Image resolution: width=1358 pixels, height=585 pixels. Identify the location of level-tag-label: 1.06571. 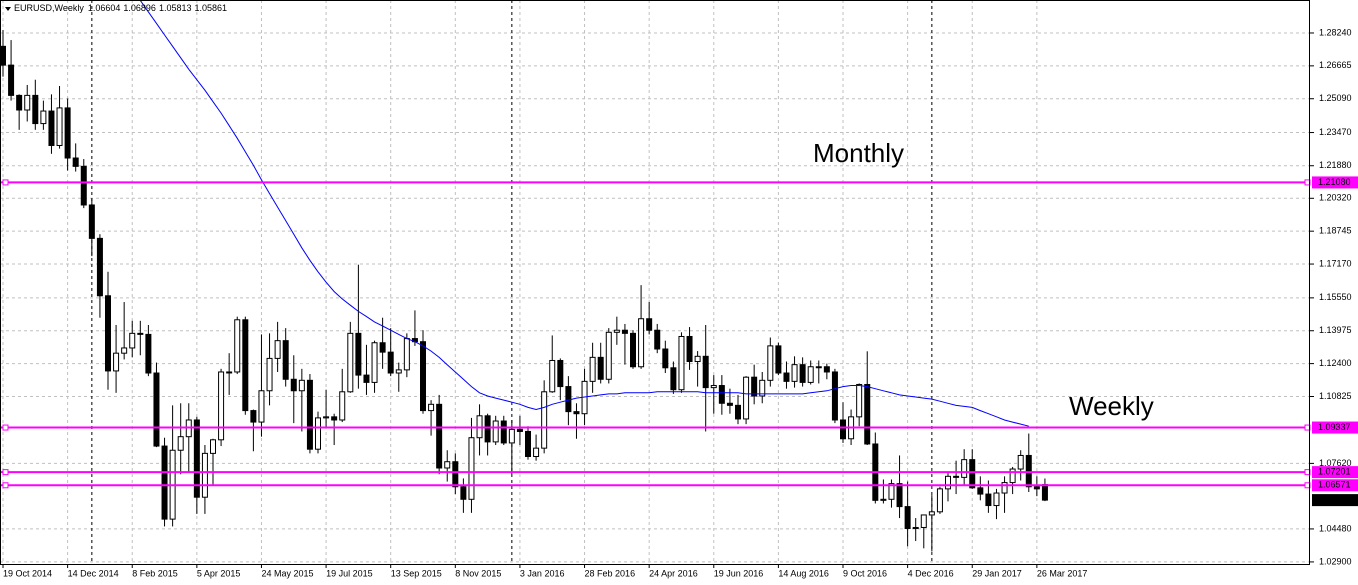
(1334, 485).